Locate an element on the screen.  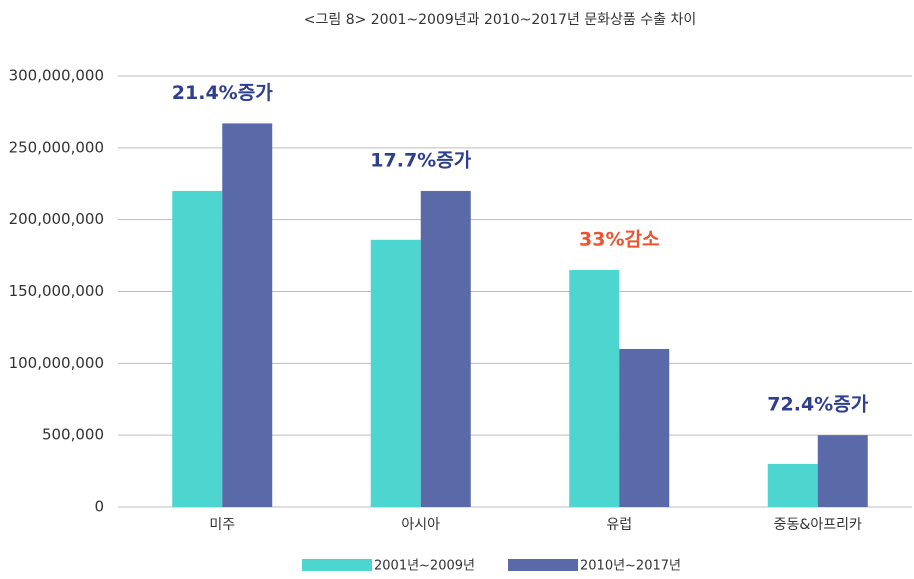
y-tick-label: 250,000,000 is located at coordinates (56, 147).